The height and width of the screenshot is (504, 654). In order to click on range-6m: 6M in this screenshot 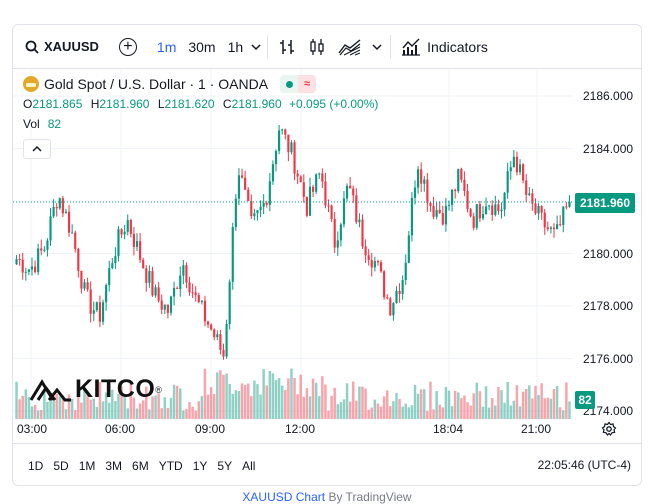, I will do `click(140, 465)`.